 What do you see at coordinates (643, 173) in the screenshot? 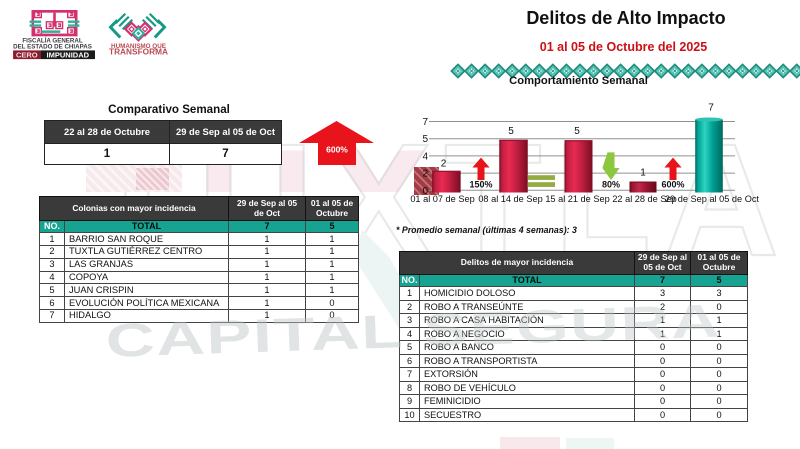
I see `svg-text: 1` at bounding box center [643, 173].